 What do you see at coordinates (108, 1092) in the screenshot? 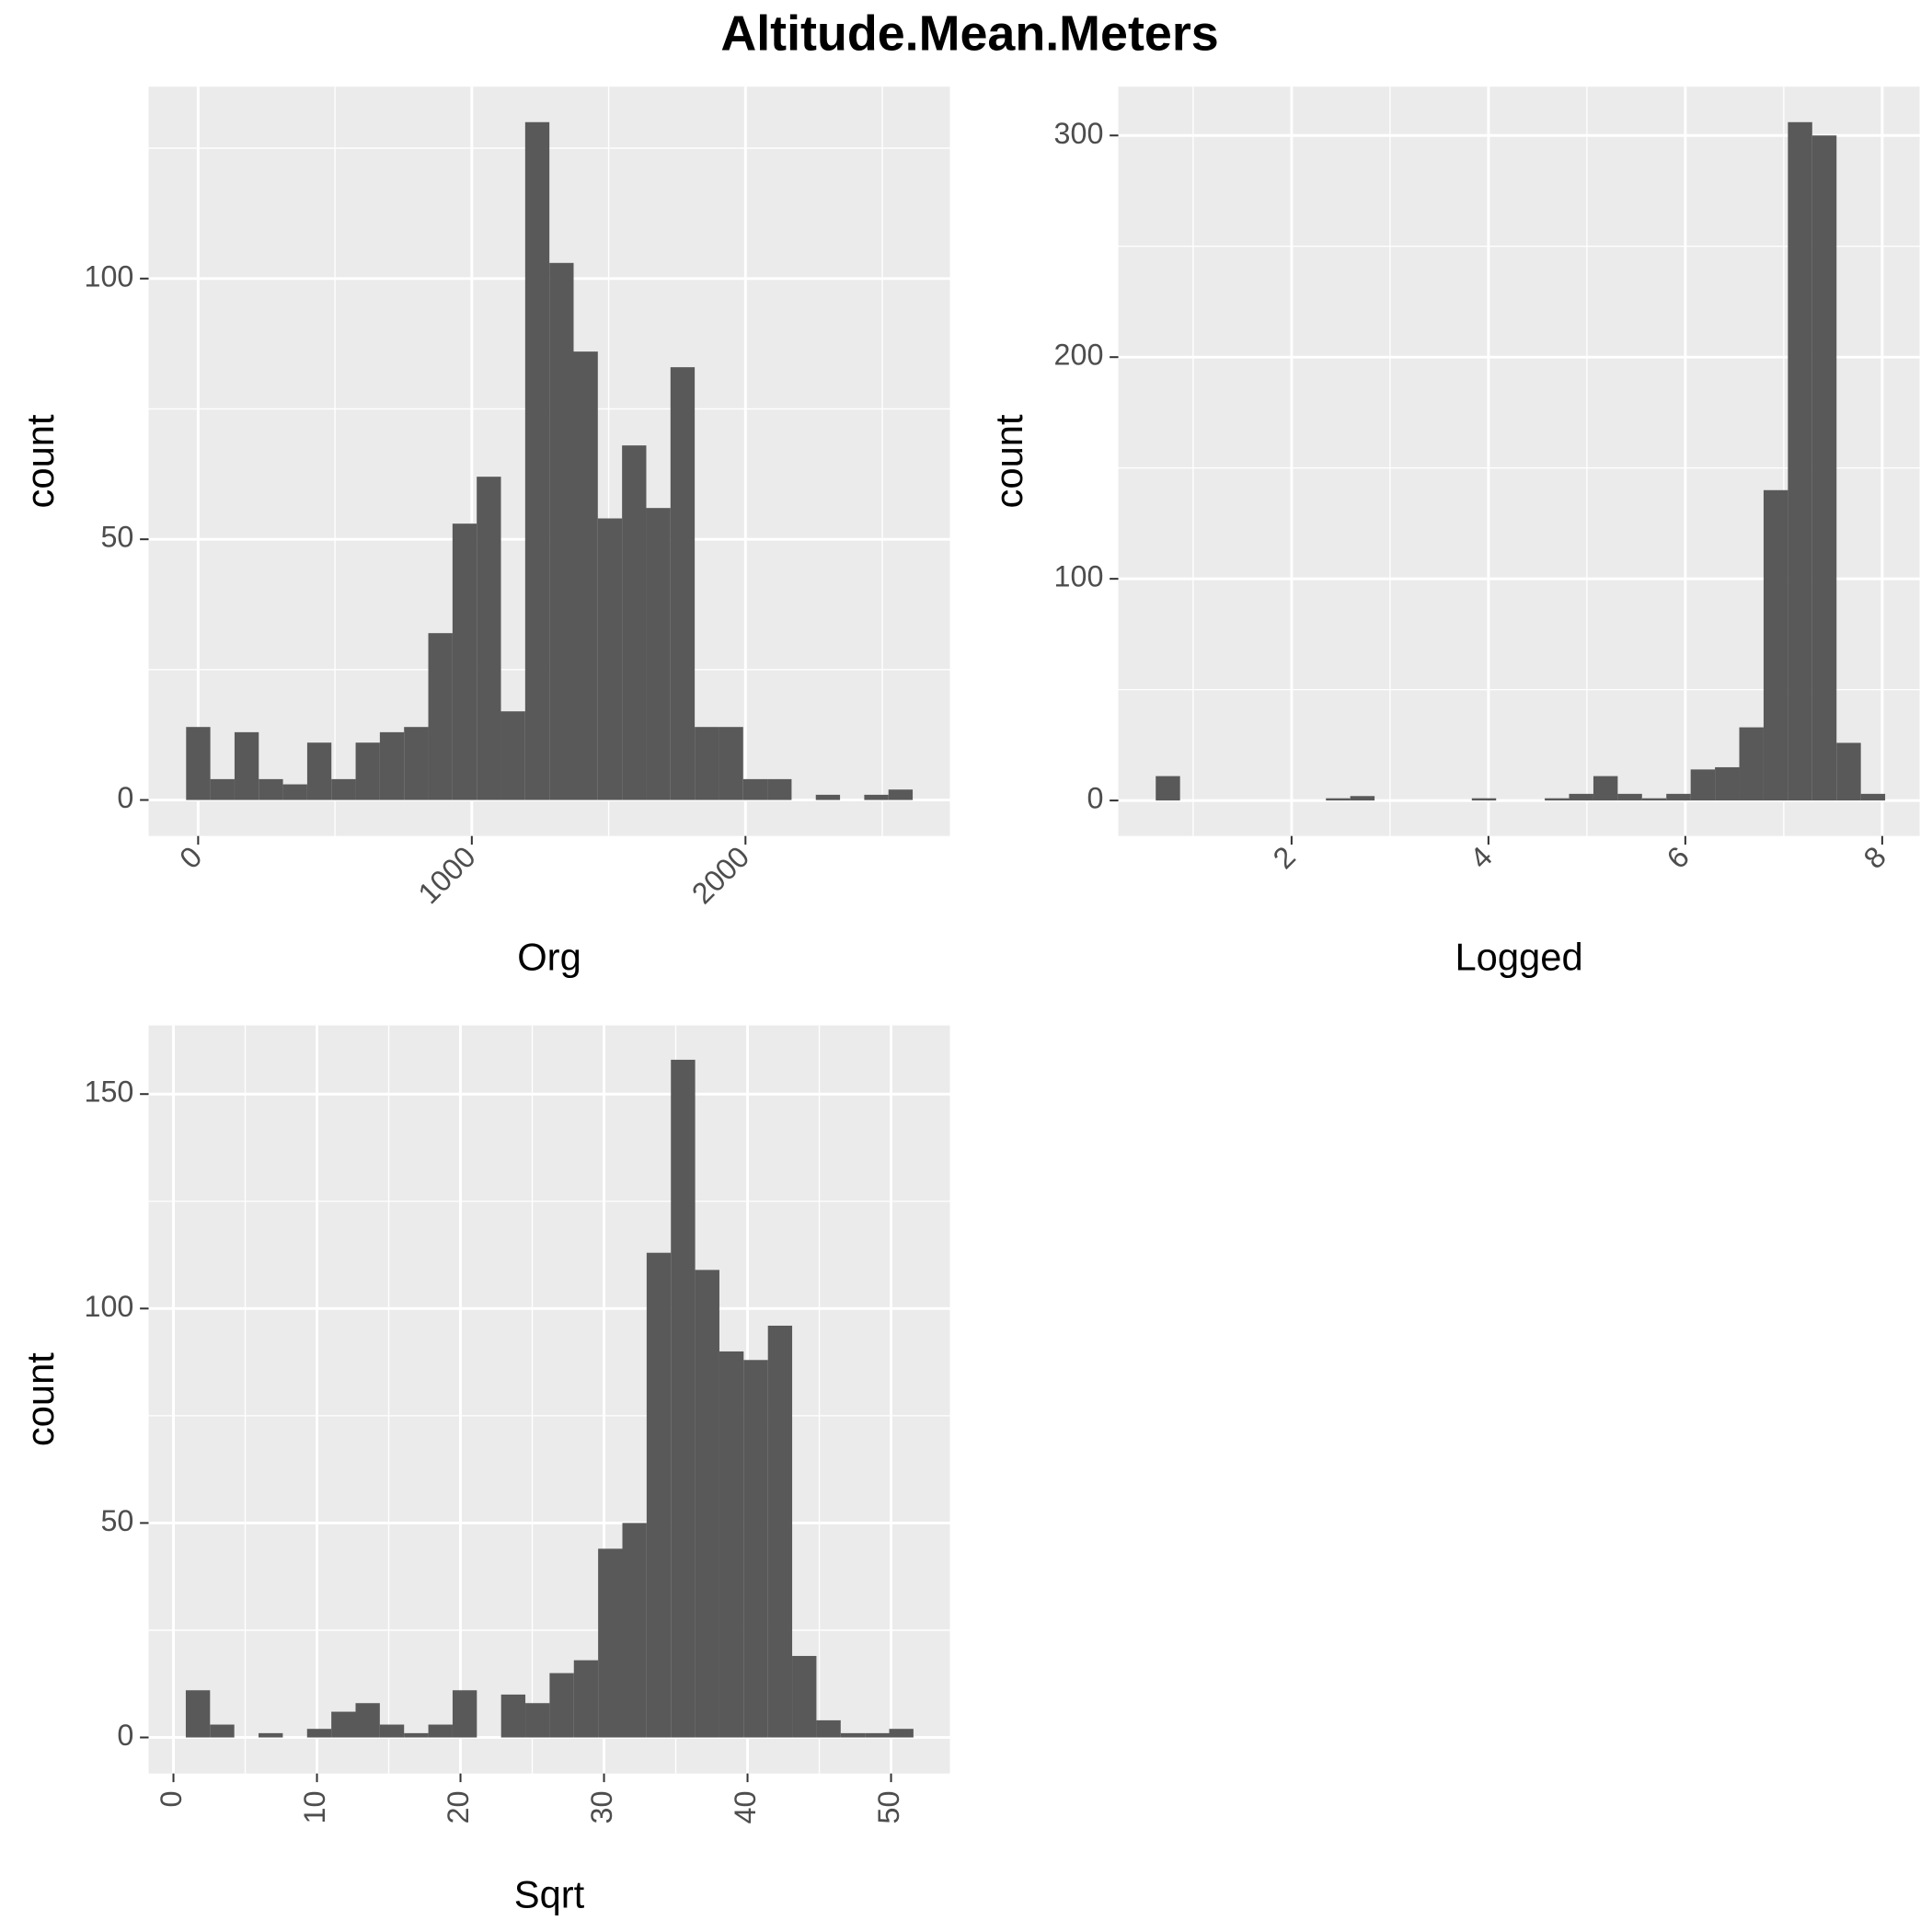
I see `y-tick-label: 150` at bounding box center [108, 1092].